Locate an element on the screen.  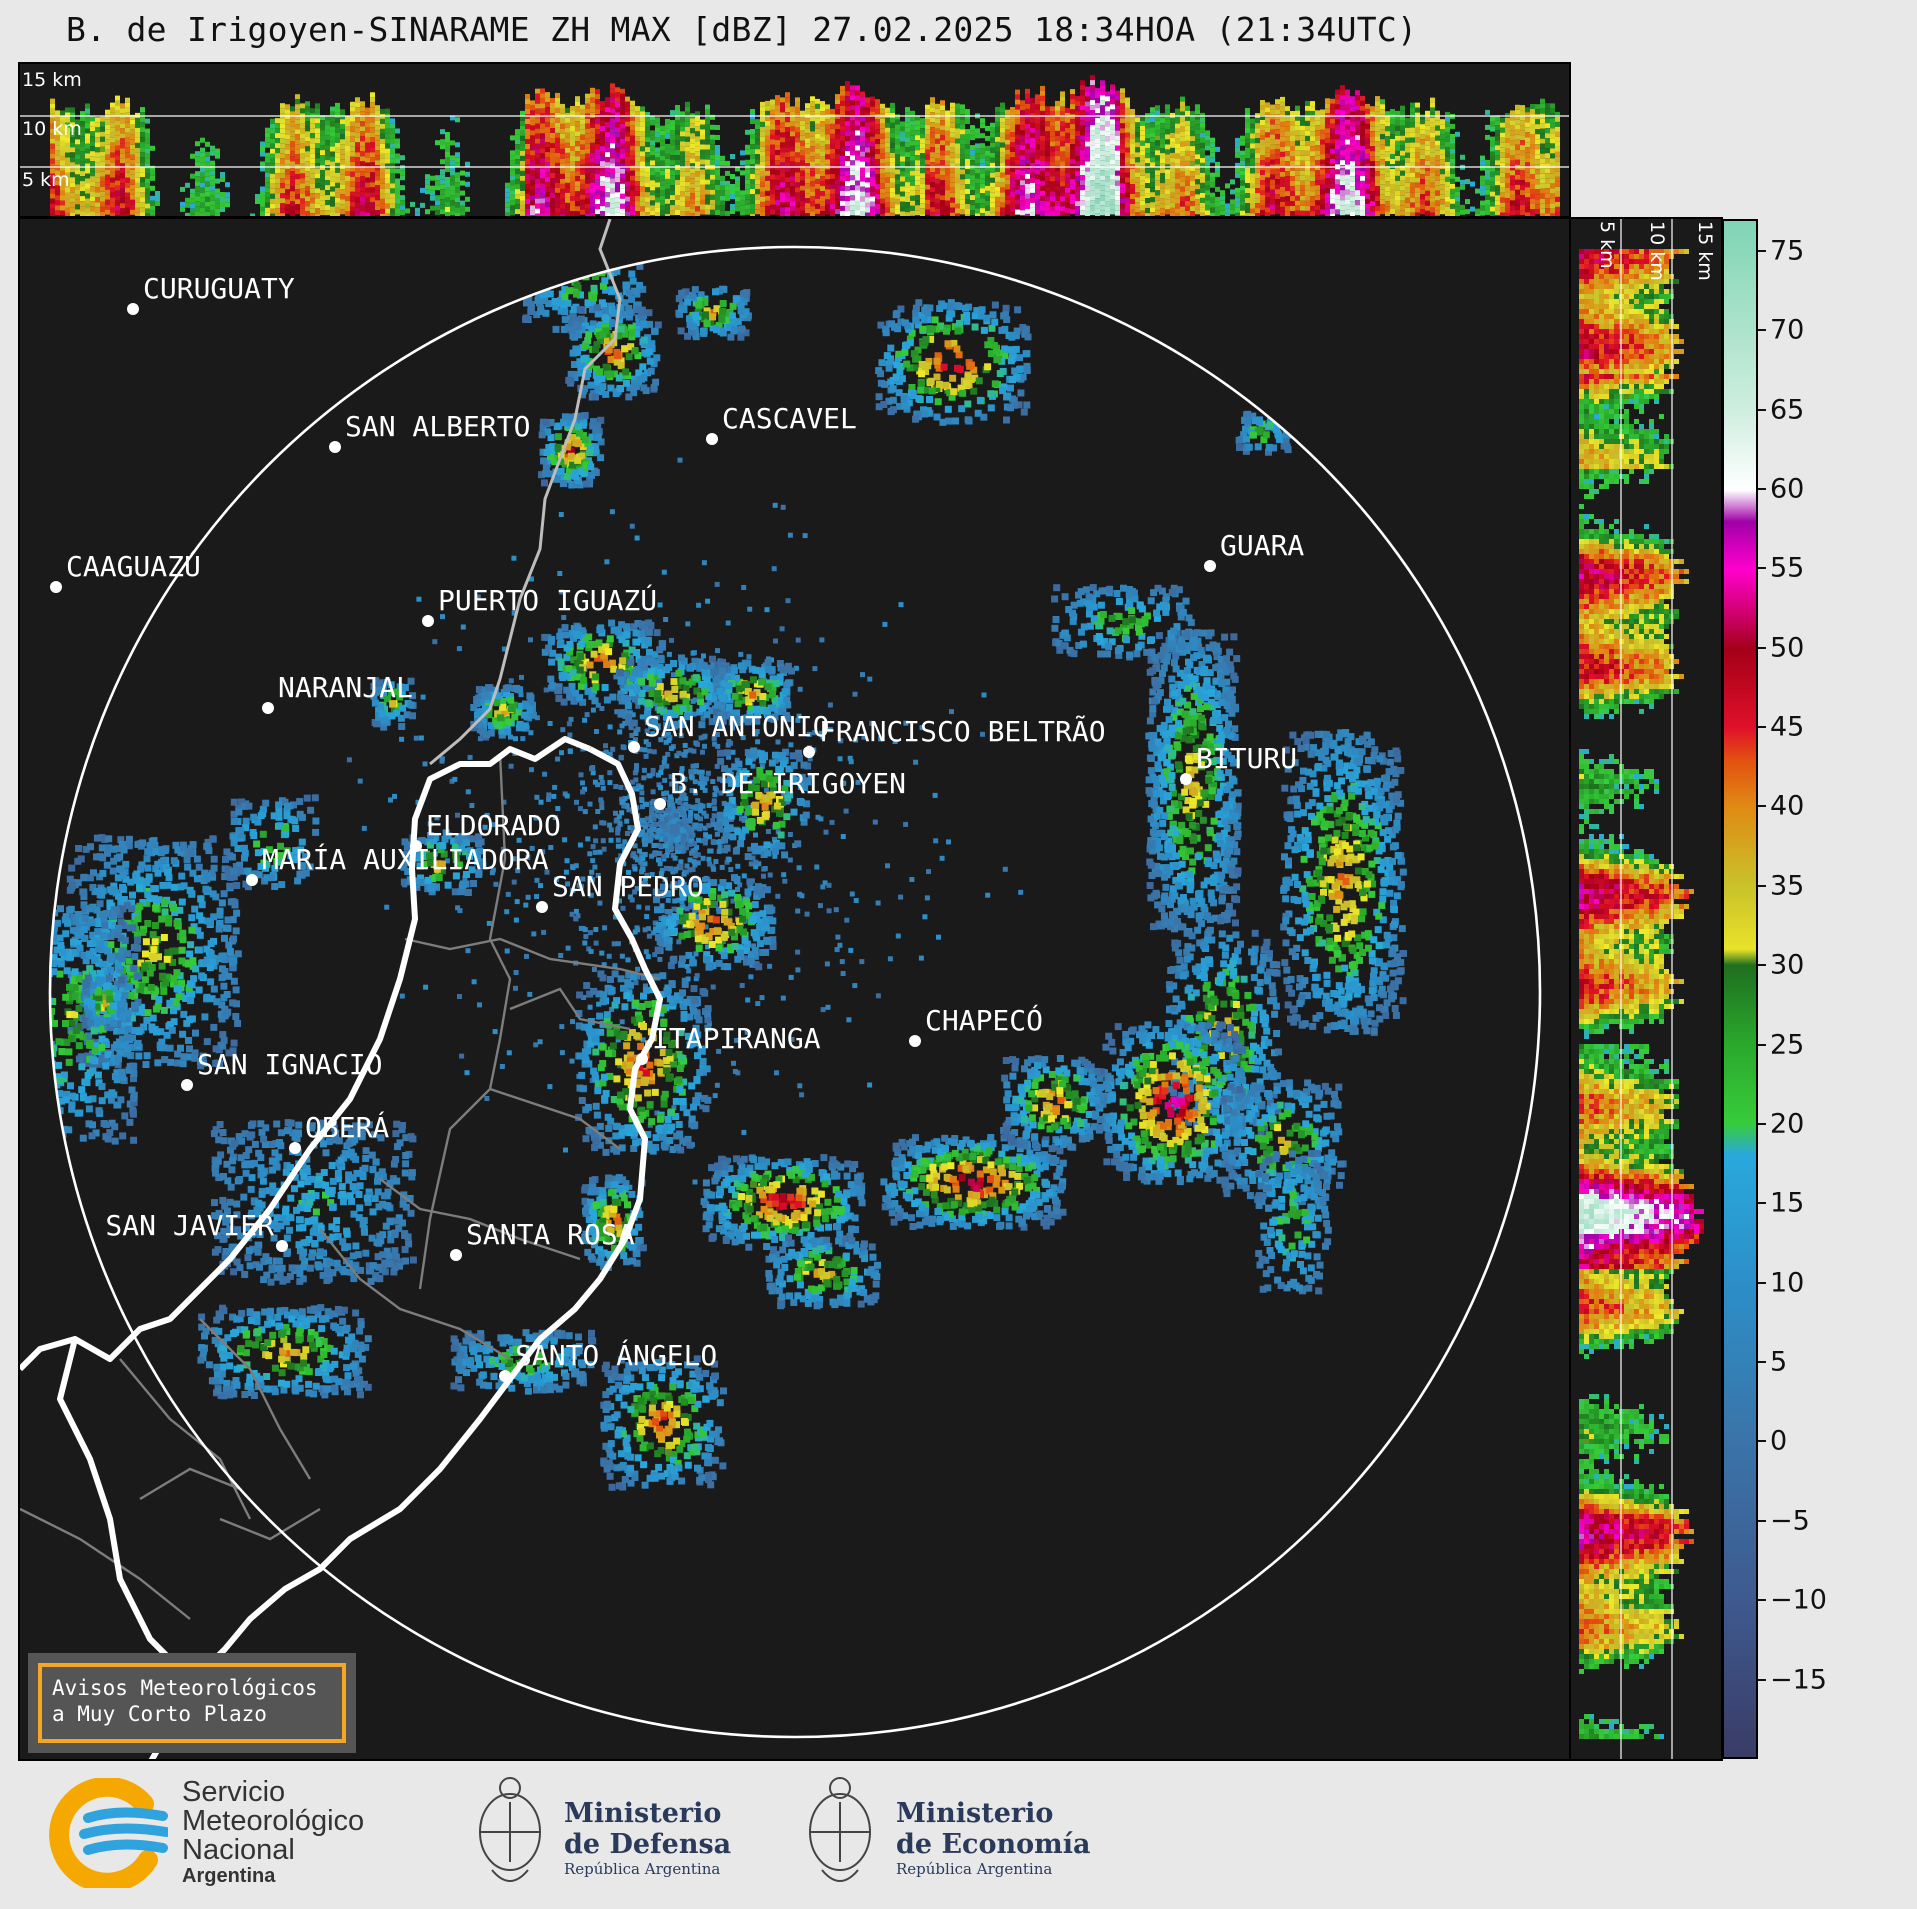
city-bituru: BITURU is located at coordinates (1238, 763).